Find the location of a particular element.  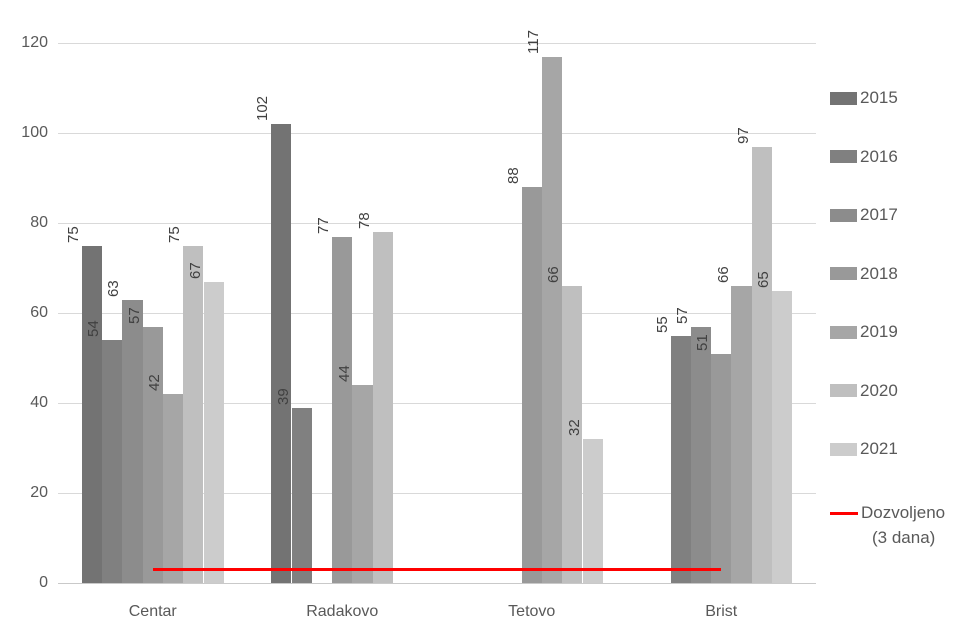

bar-2021-brist is located at coordinates (782, 436).